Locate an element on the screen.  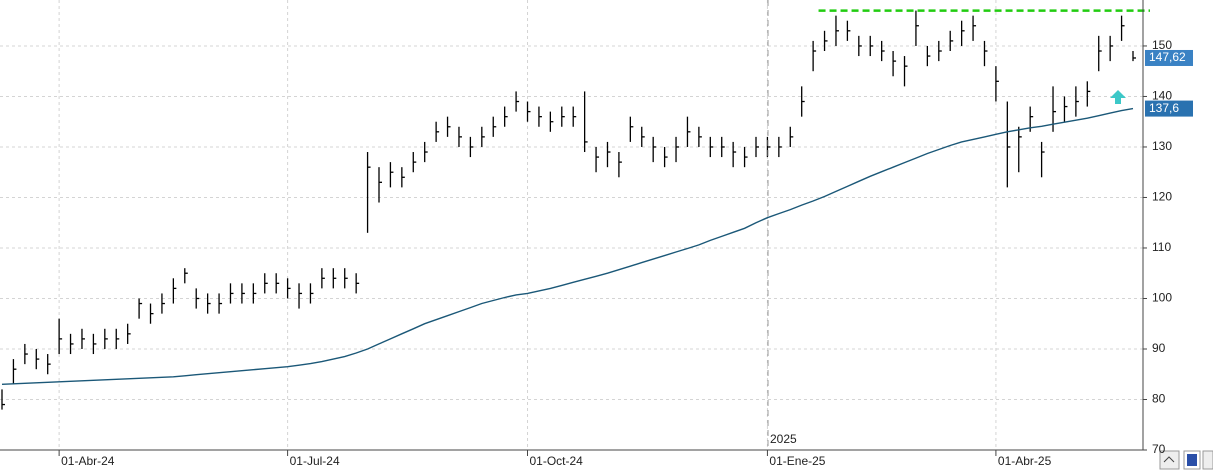
y-tick-label: 70 is located at coordinates (1159, 449).